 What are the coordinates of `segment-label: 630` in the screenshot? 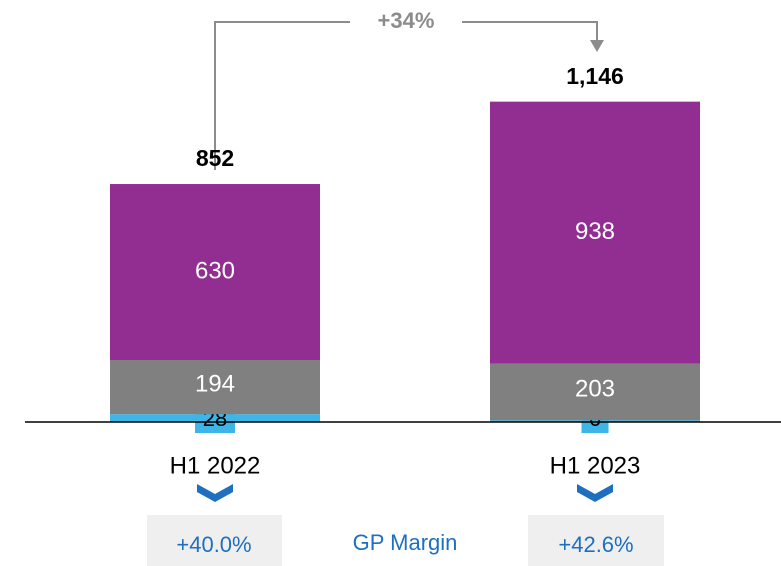 It's located at (215, 270).